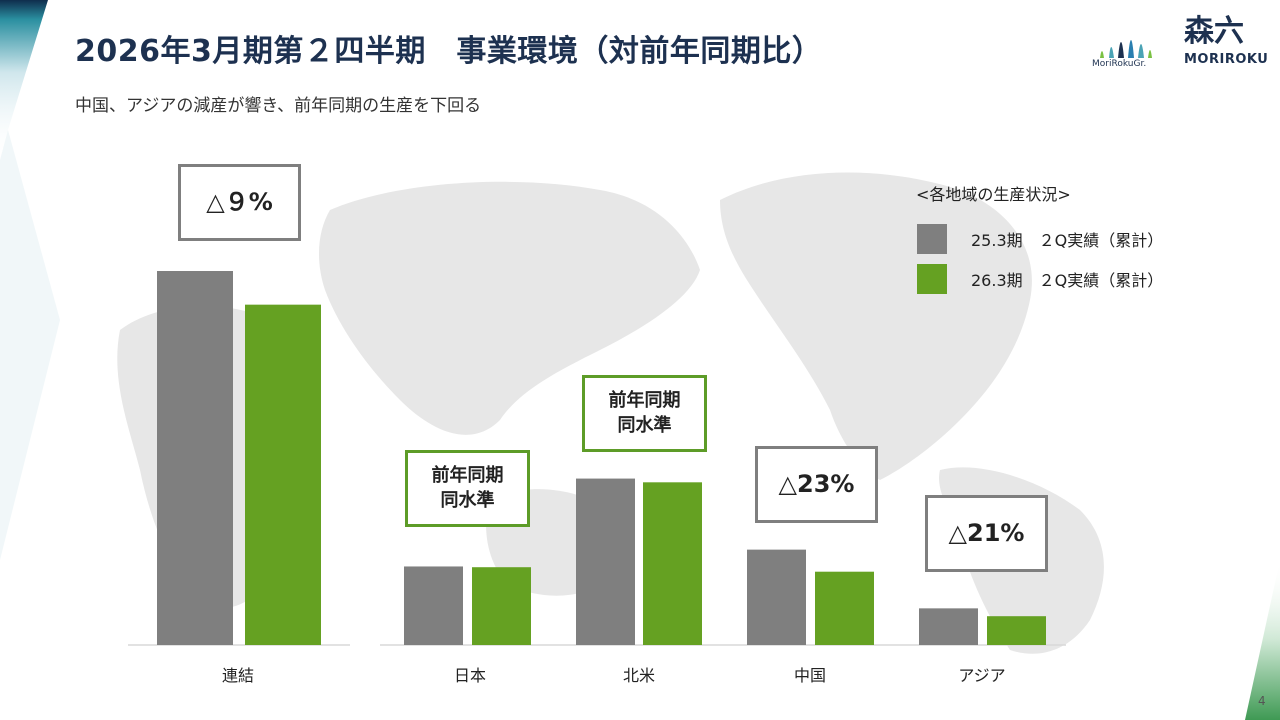 The height and width of the screenshot is (720, 1280). I want to click on legend-swatch-gray, so click(932, 239).